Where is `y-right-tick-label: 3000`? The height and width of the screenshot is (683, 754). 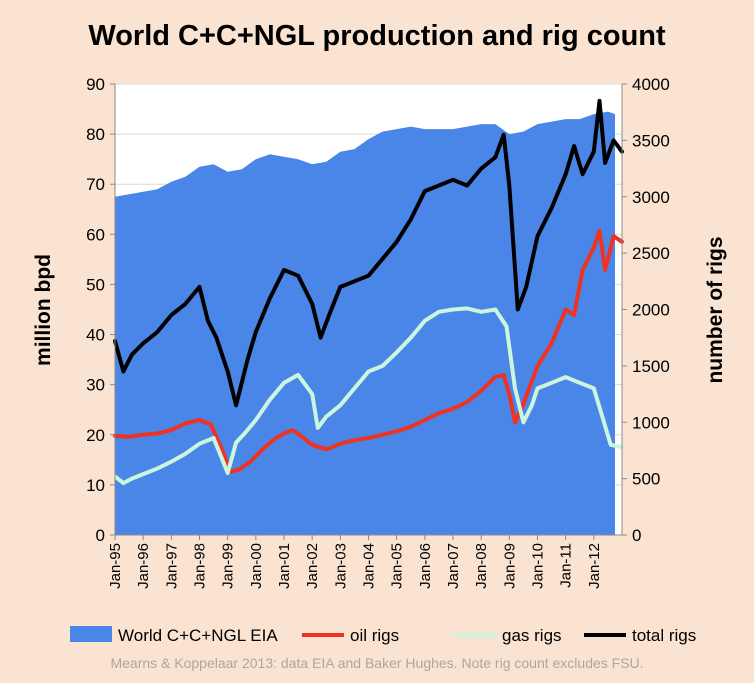
y-right-tick-label: 3000 is located at coordinates (651, 197).